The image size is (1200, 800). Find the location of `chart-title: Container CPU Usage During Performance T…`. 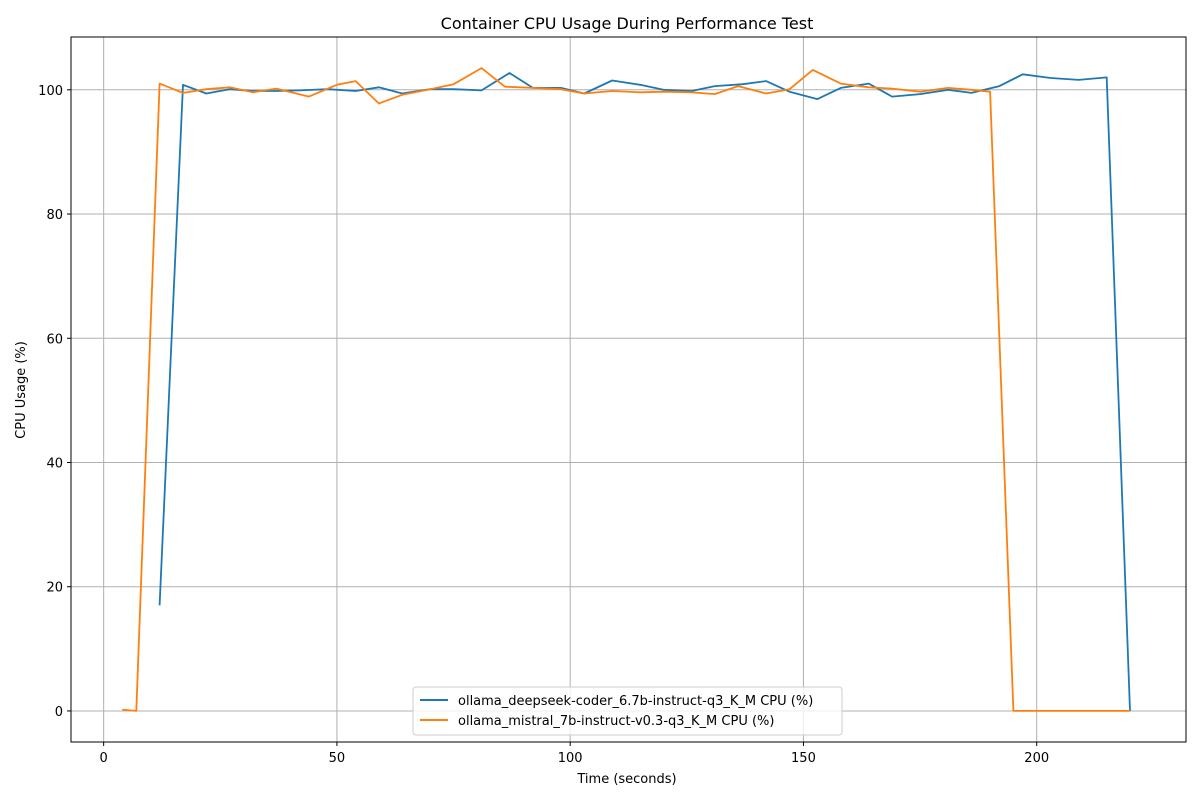

chart-title: Container CPU Usage During Performance T… is located at coordinates (627, 23).